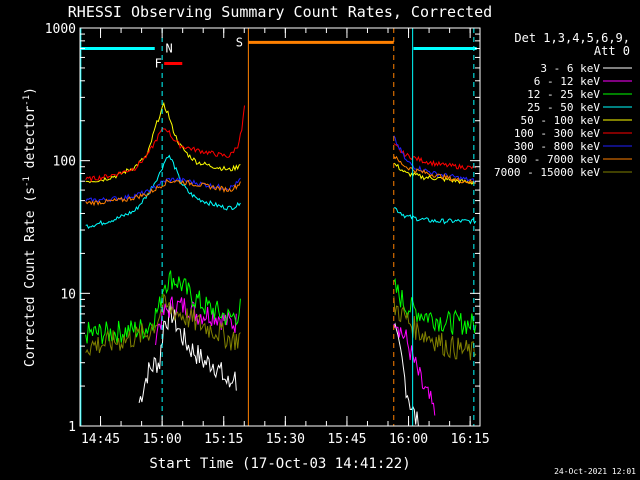 The height and width of the screenshot is (480, 640). Describe the element at coordinates (563, 94) in the screenshot. I see `legend-label: 12 - 25 keV` at that location.